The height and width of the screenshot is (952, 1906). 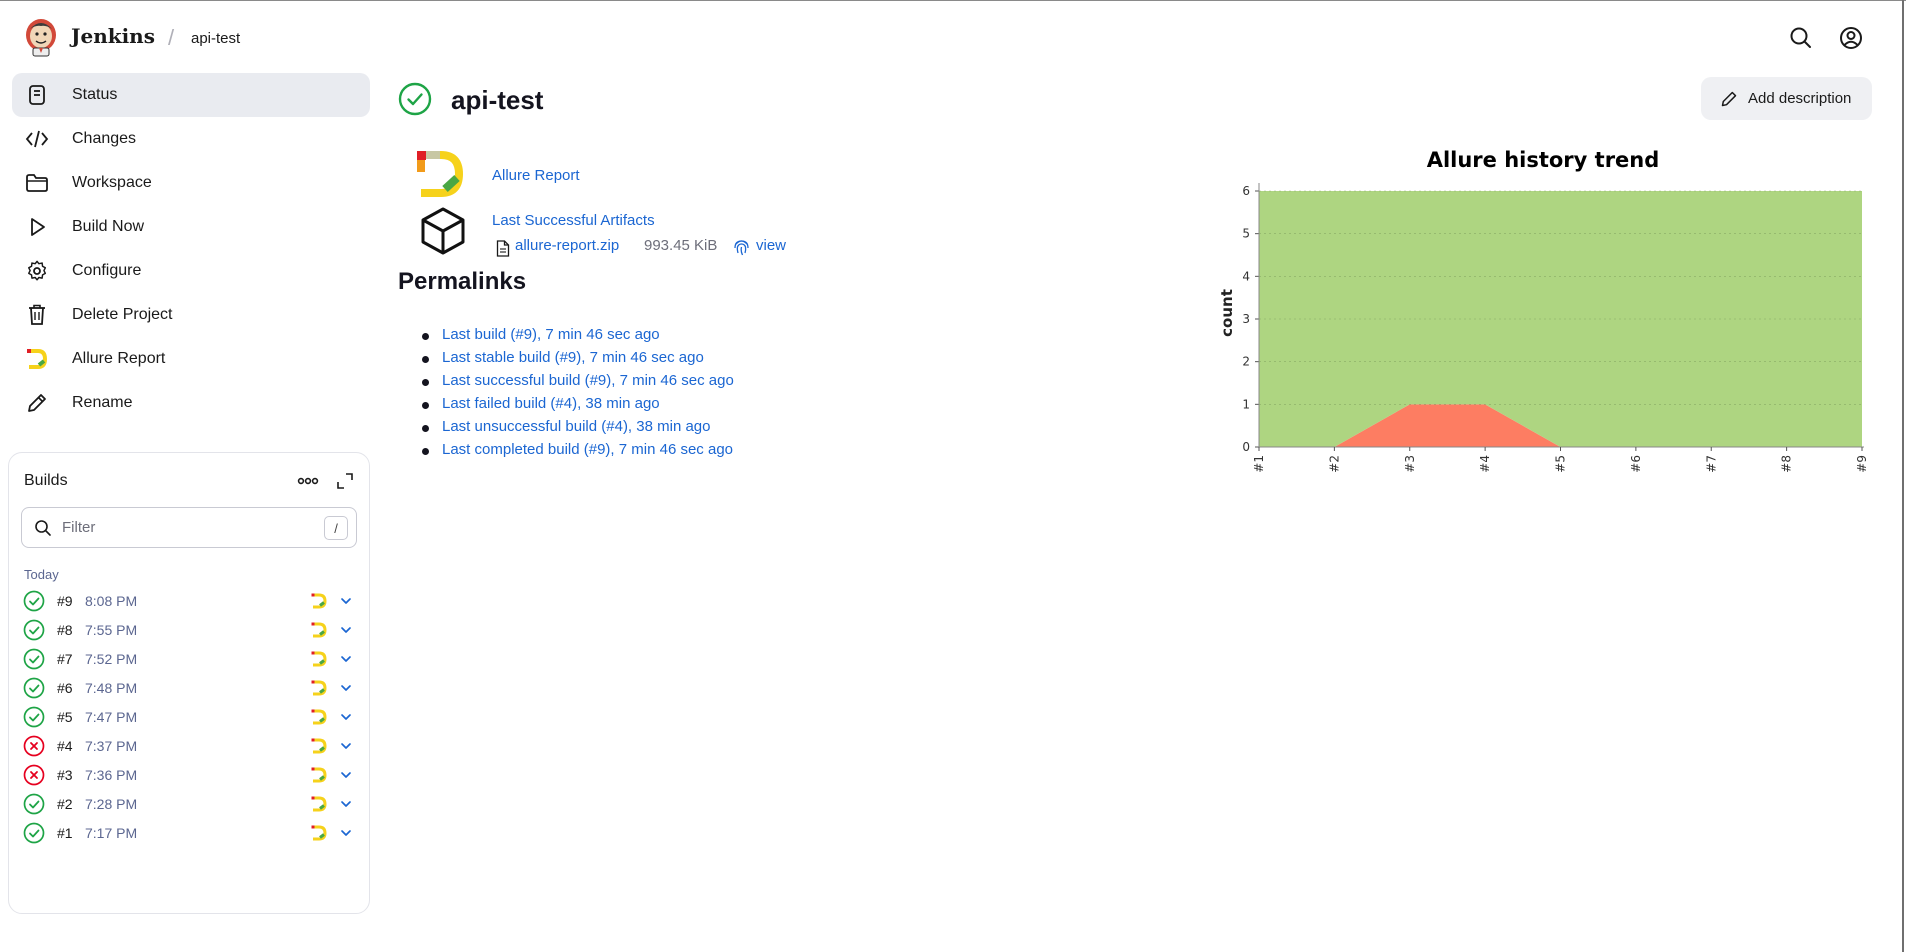 What do you see at coordinates (1246, 191) in the screenshot?
I see `chart-y-tick-label: 6` at bounding box center [1246, 191].